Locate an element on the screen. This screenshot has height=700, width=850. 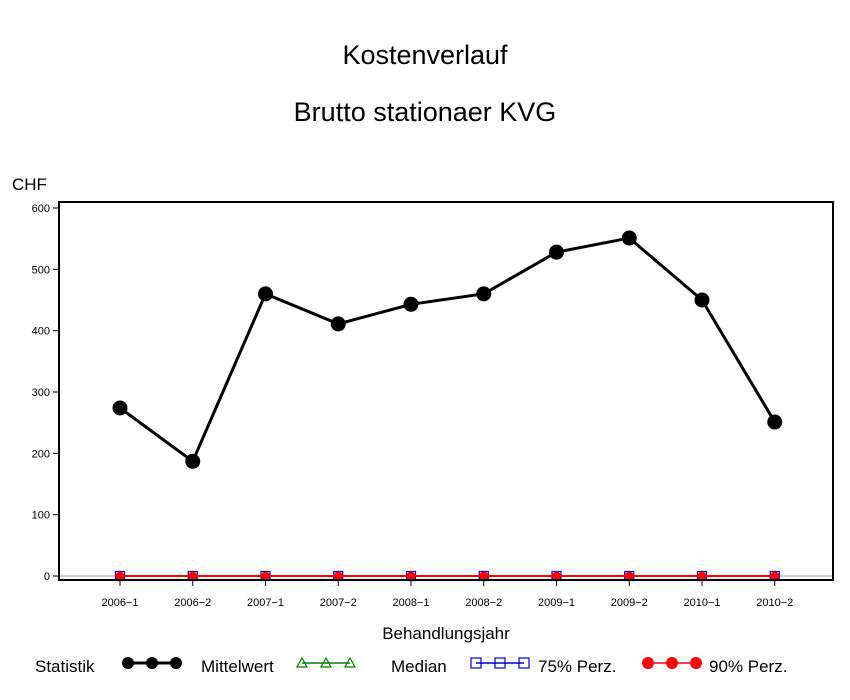
x-tick-label: 2010−2 is located at coordinates (774, 603).